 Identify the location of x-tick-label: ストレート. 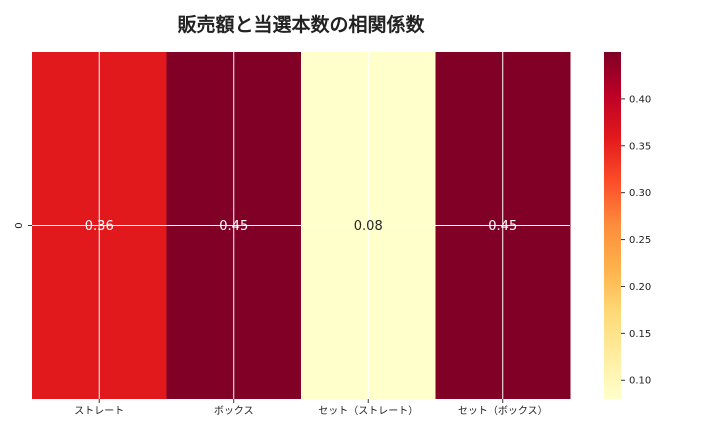
(99, 411).